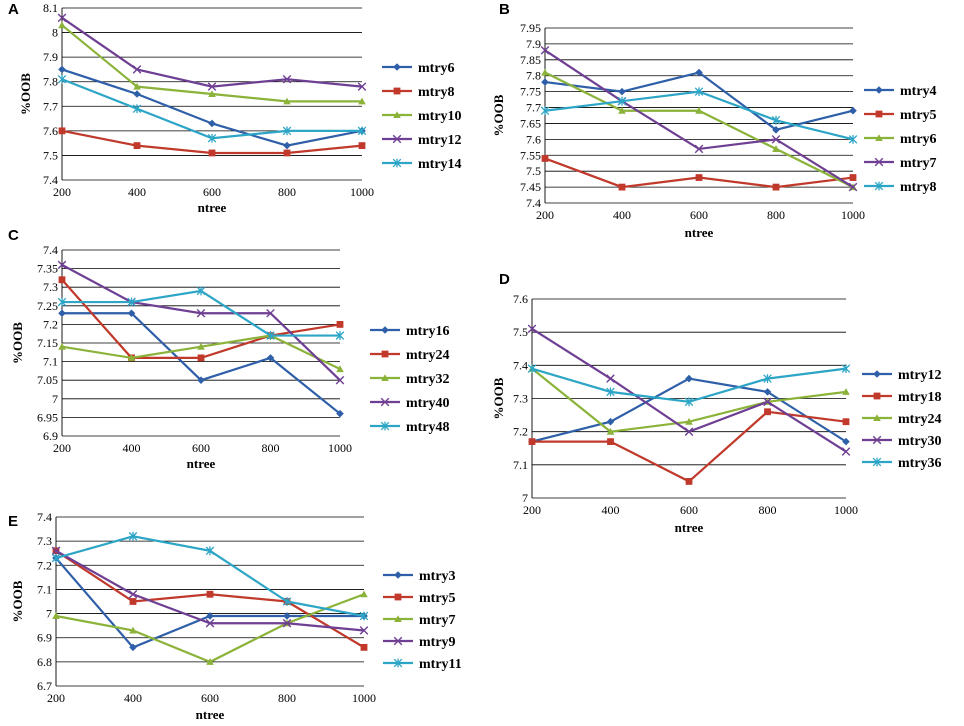 The width and height of the screenshot is (964, 726). What do you see at coordinates (47, 269) in the screenshot?
I see `y-tick-label: 7.35` at bounding box center [47, 269].